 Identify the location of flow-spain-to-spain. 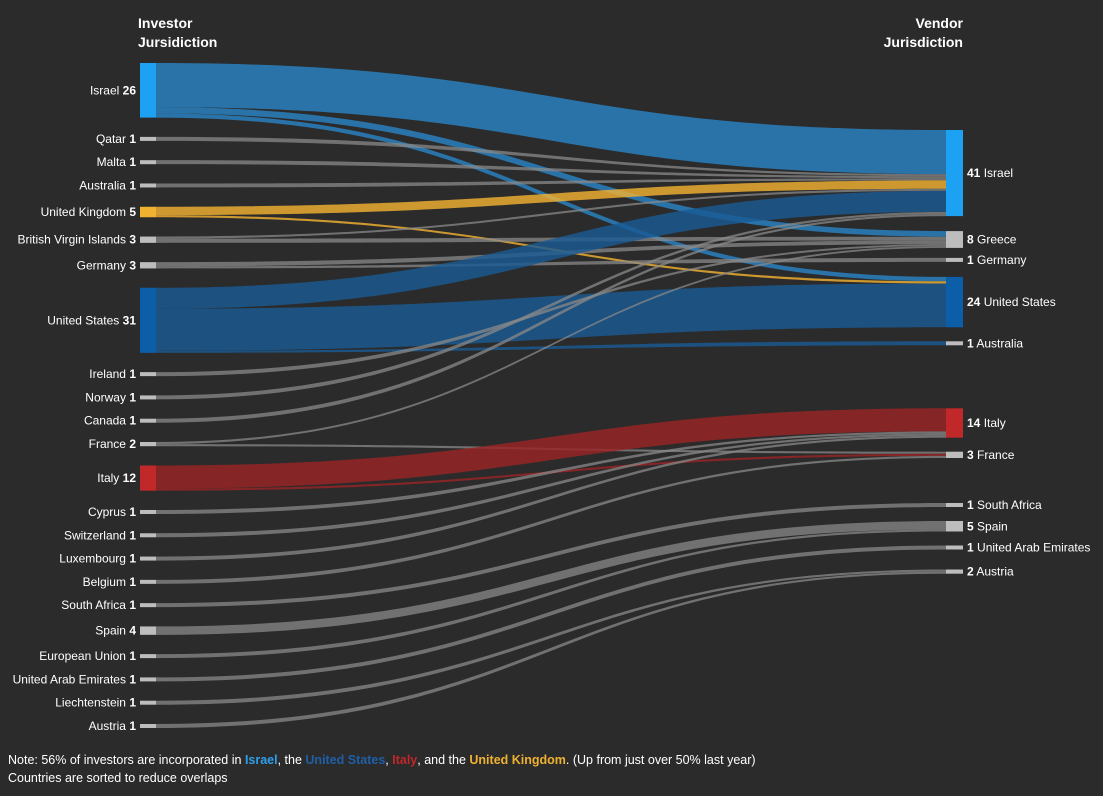
(551, 578).